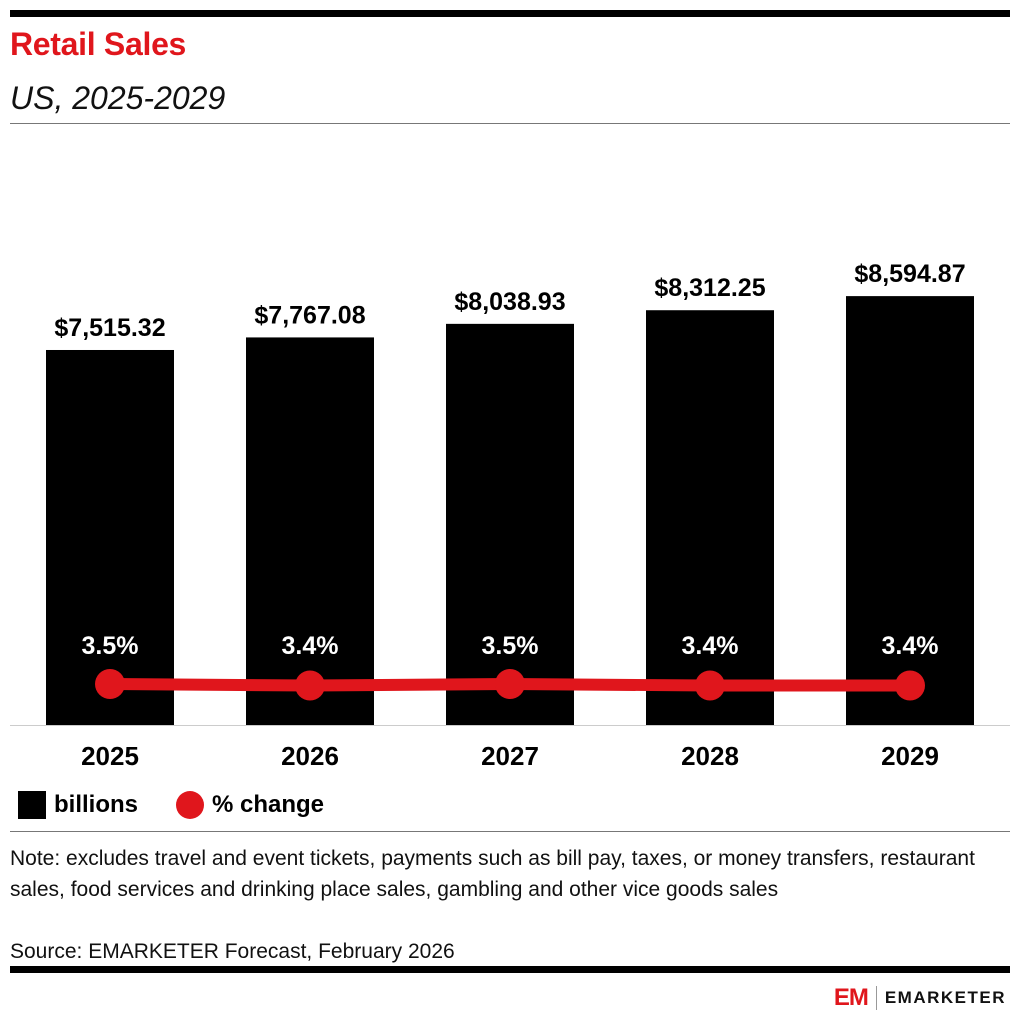 The height and width of the screenshot is (1016, 1020). I want to click on chart-subtitle: US, 2025-2029, so click(118, 98).